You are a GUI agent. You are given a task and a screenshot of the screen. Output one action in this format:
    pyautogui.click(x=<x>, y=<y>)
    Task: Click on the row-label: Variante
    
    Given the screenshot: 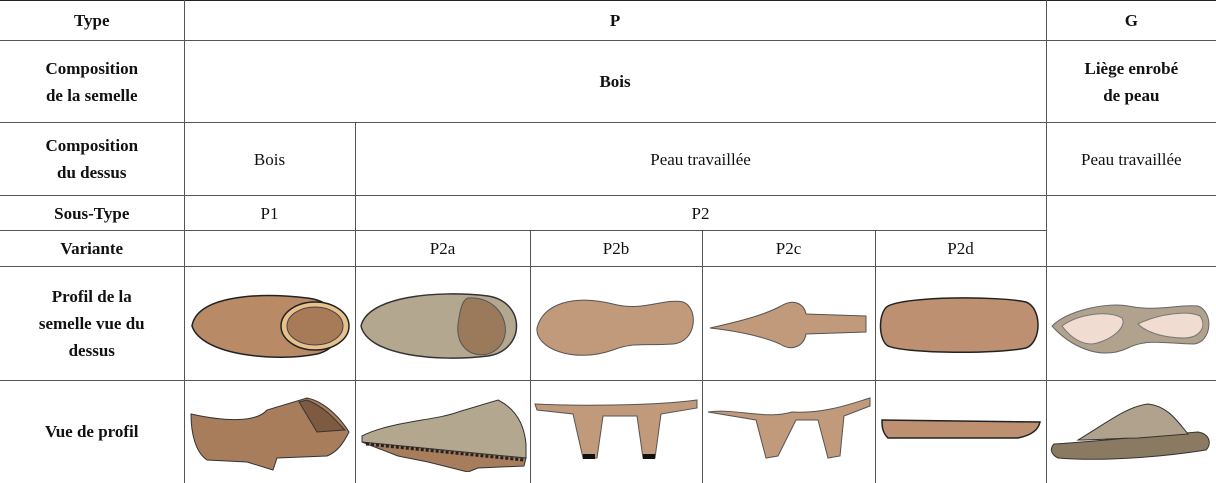 What is the action you would take?
    pyautogui.click(x=92, y=248)
    